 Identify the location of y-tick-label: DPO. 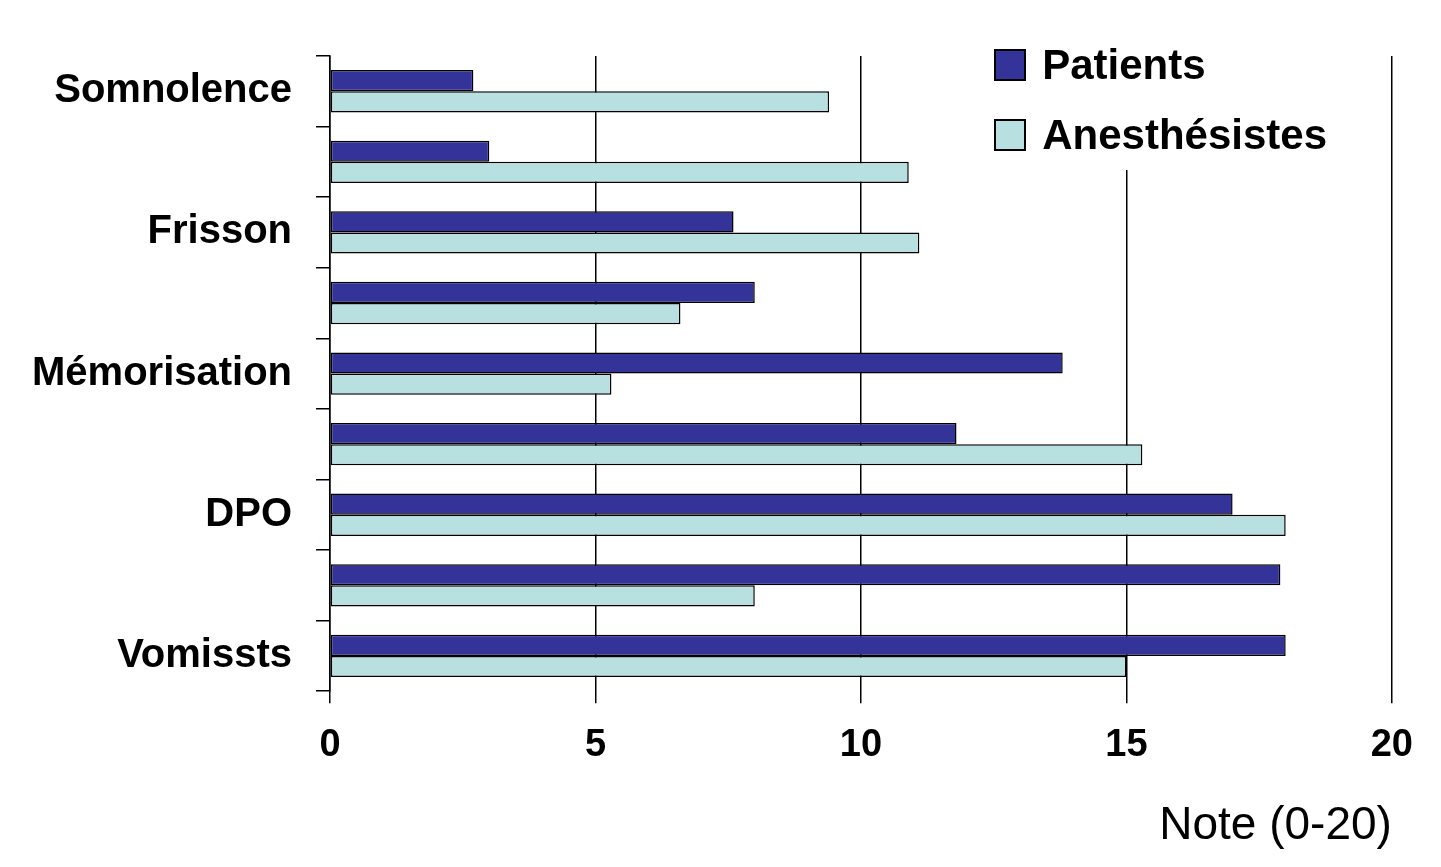
(249, 511).